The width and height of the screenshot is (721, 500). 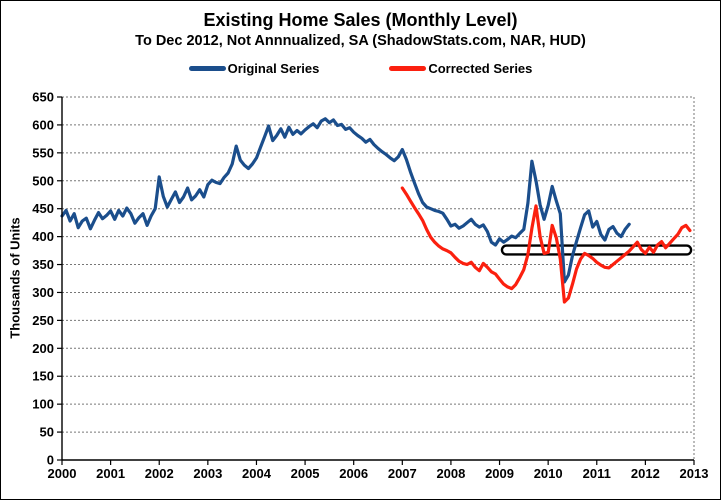 What do you see at coordinates (43, 124) in the screenshot?
I see `y-tick-label-600: 600` at bounding box center [43, 124].